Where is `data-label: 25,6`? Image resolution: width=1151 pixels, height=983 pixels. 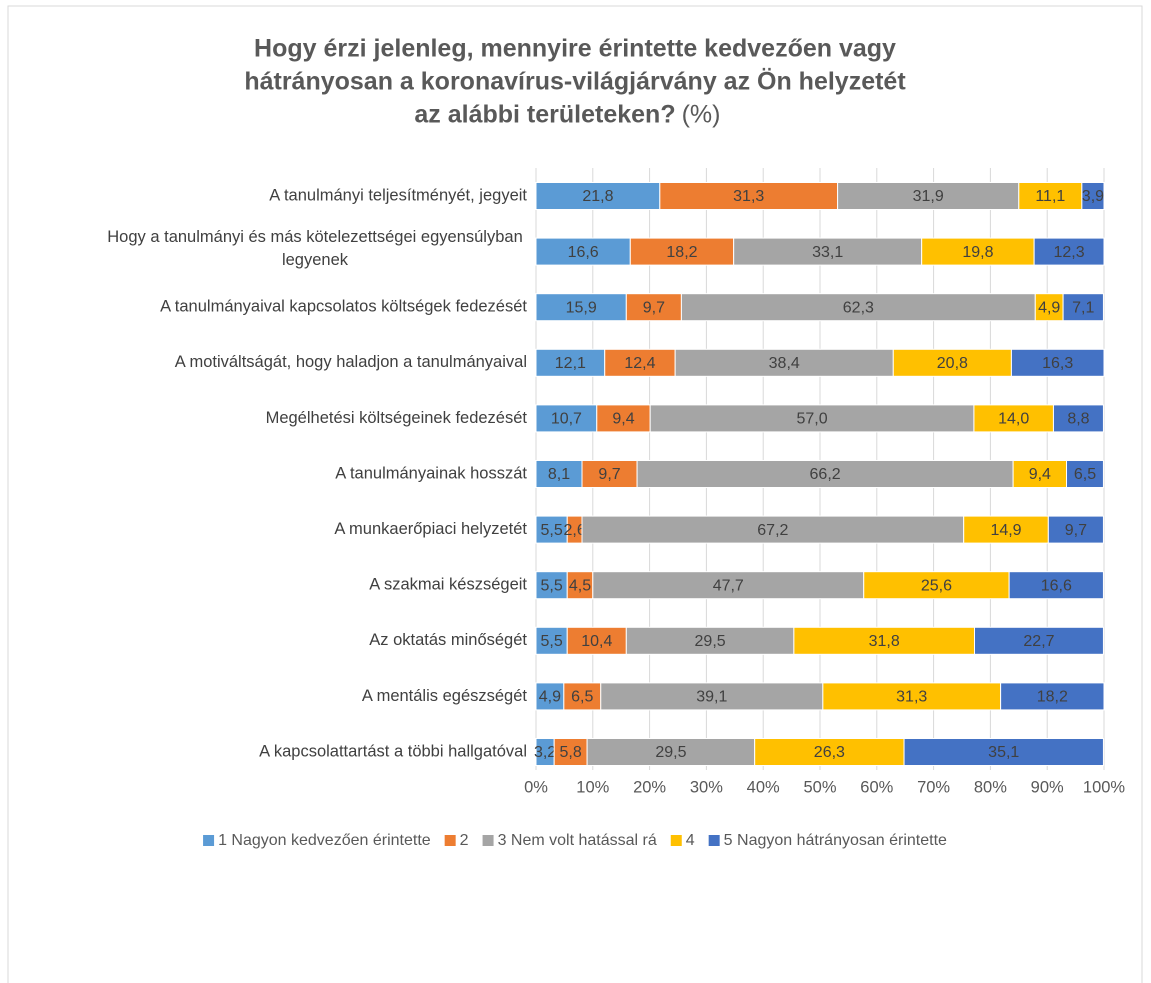
data-label: 25,6 is located at coordinates (936, 585).